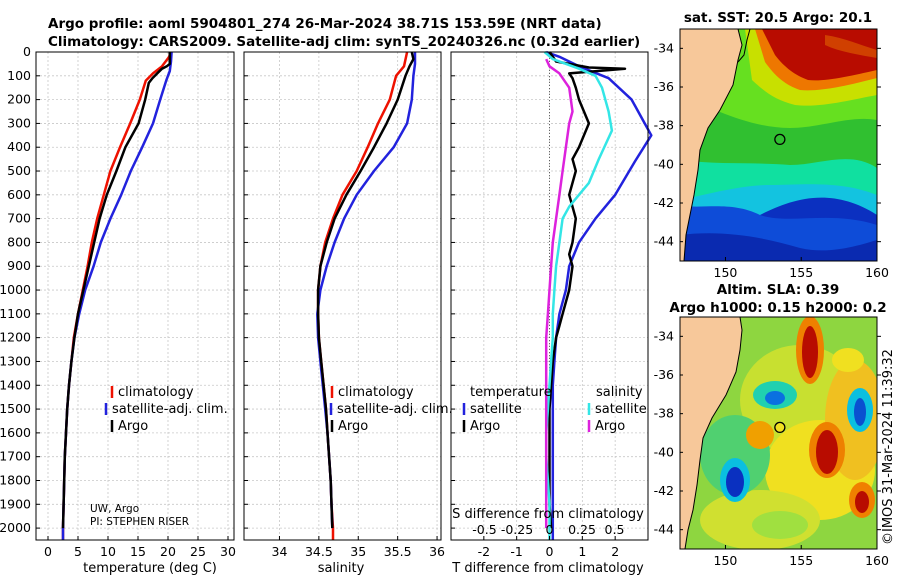 Image resolution: width=900 pixels, height=580 pixels. Describe the element at coordinates (398, 551) in the screenshot. I see `salinity-xtick-label: 35.5` at that location.